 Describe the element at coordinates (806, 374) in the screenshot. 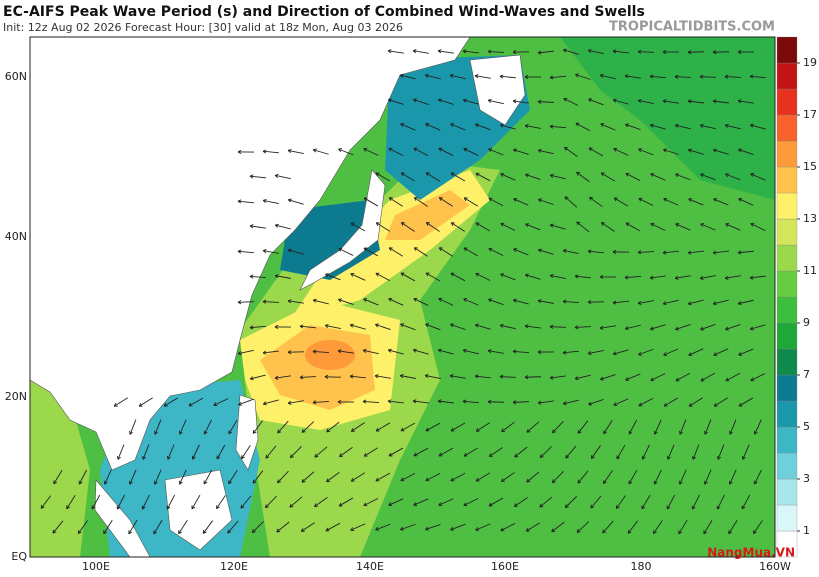

I see `colorbar-label: 7` at that location.